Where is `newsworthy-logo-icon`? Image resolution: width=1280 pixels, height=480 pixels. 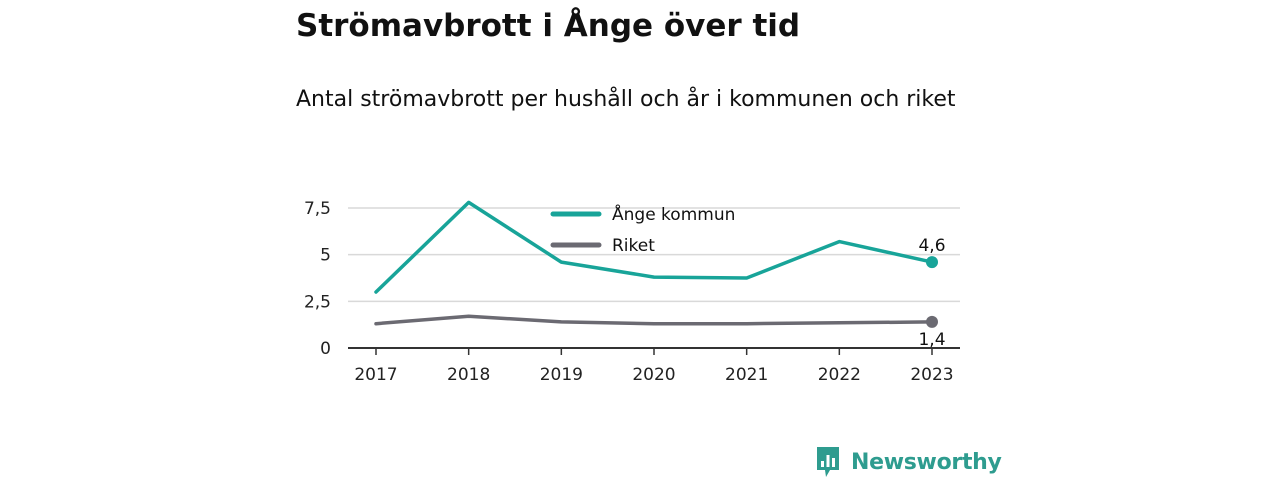 newsworthy-logo-icon is located at coordinates (828, 462).